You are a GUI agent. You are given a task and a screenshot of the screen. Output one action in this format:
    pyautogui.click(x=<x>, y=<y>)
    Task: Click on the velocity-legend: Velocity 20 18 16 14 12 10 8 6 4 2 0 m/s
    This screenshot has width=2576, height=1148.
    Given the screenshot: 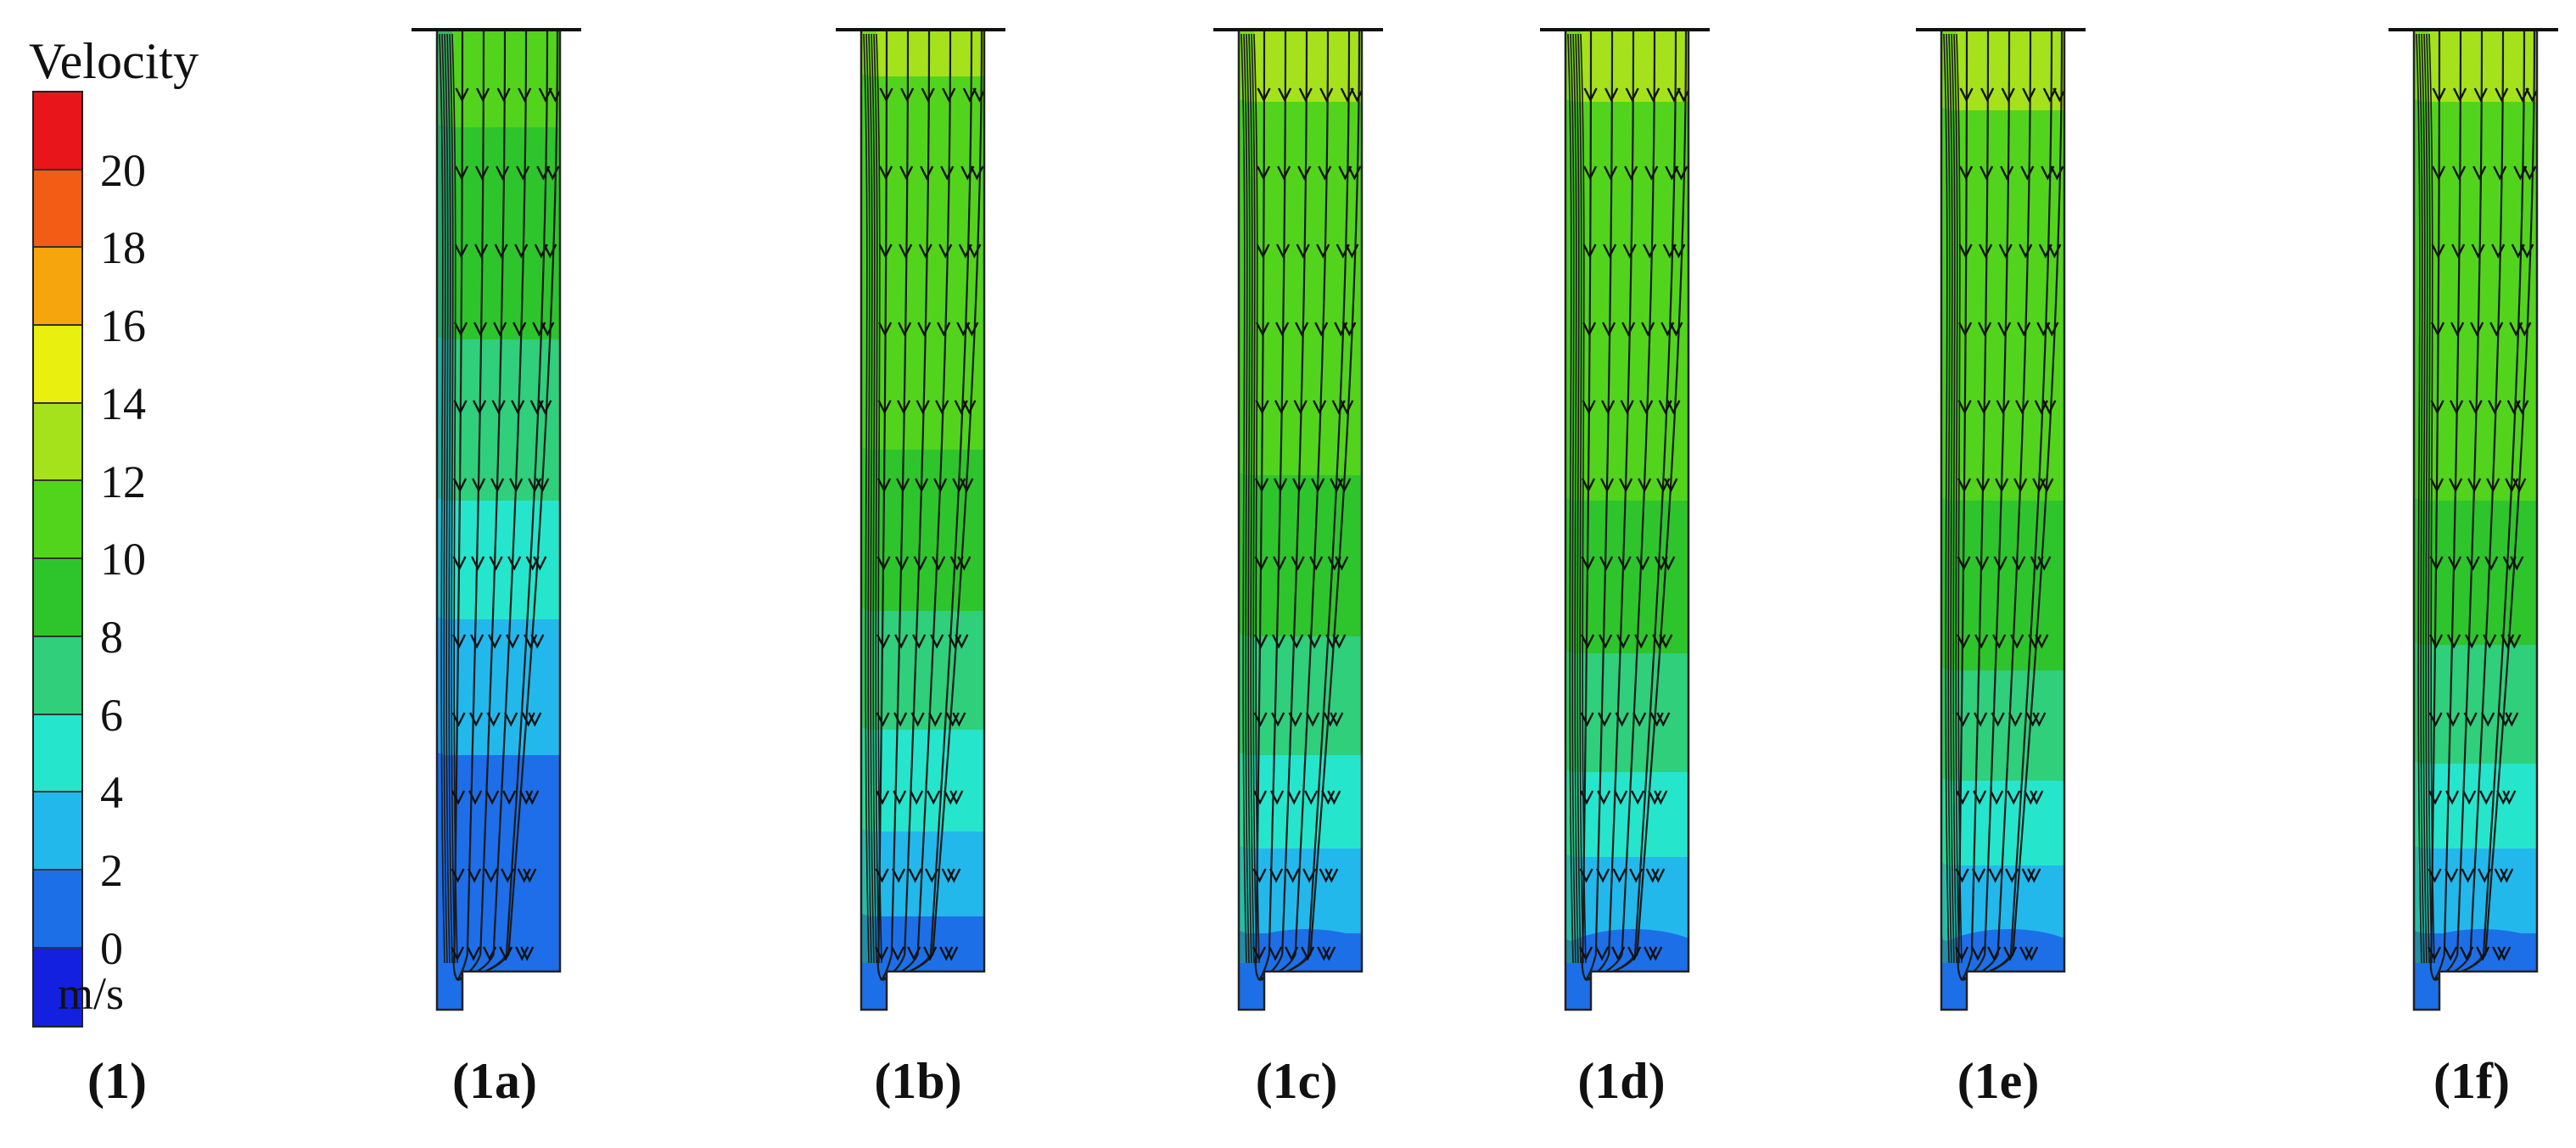 What is the action you would take?
    pyautogui.click(x=152, y=574)
    